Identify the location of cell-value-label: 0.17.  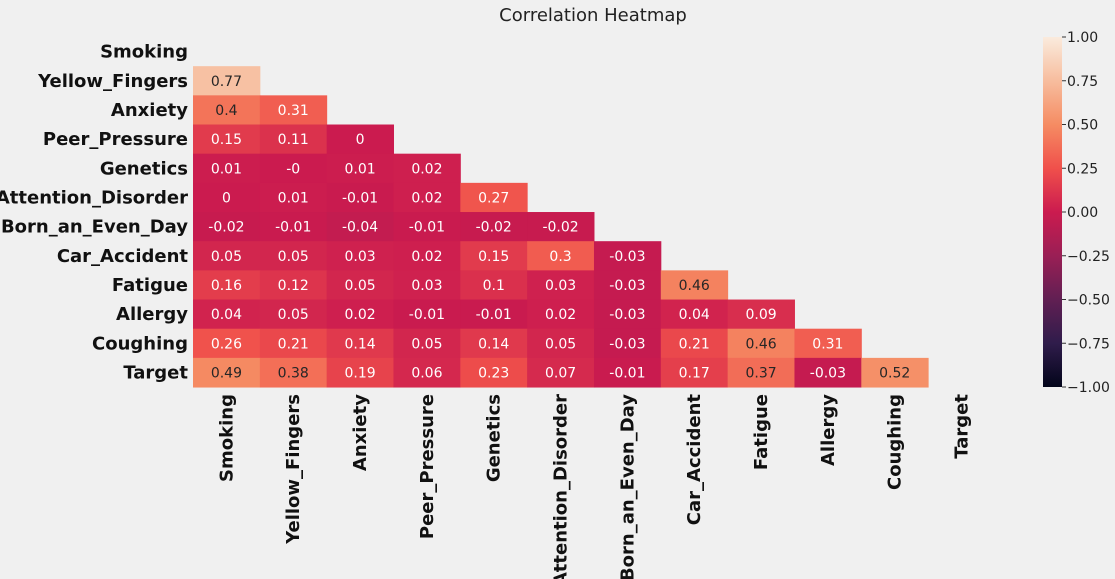
(694, 373).